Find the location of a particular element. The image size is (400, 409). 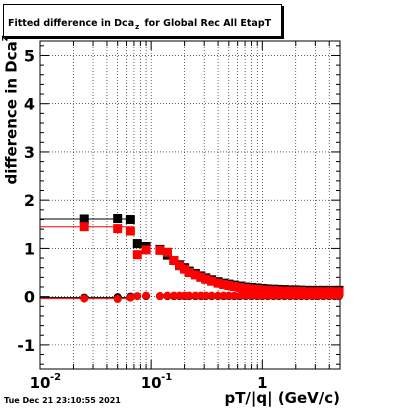

y-tick-label: 3 is located at coordinates (29, 152).